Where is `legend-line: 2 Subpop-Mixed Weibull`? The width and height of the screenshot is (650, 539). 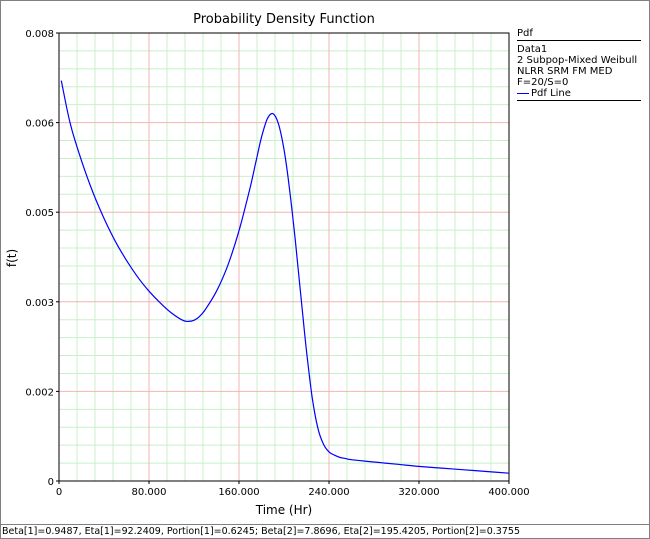
legend-line: 2 Subpop-Mixed Weibull is located at coordinates (577, 60).